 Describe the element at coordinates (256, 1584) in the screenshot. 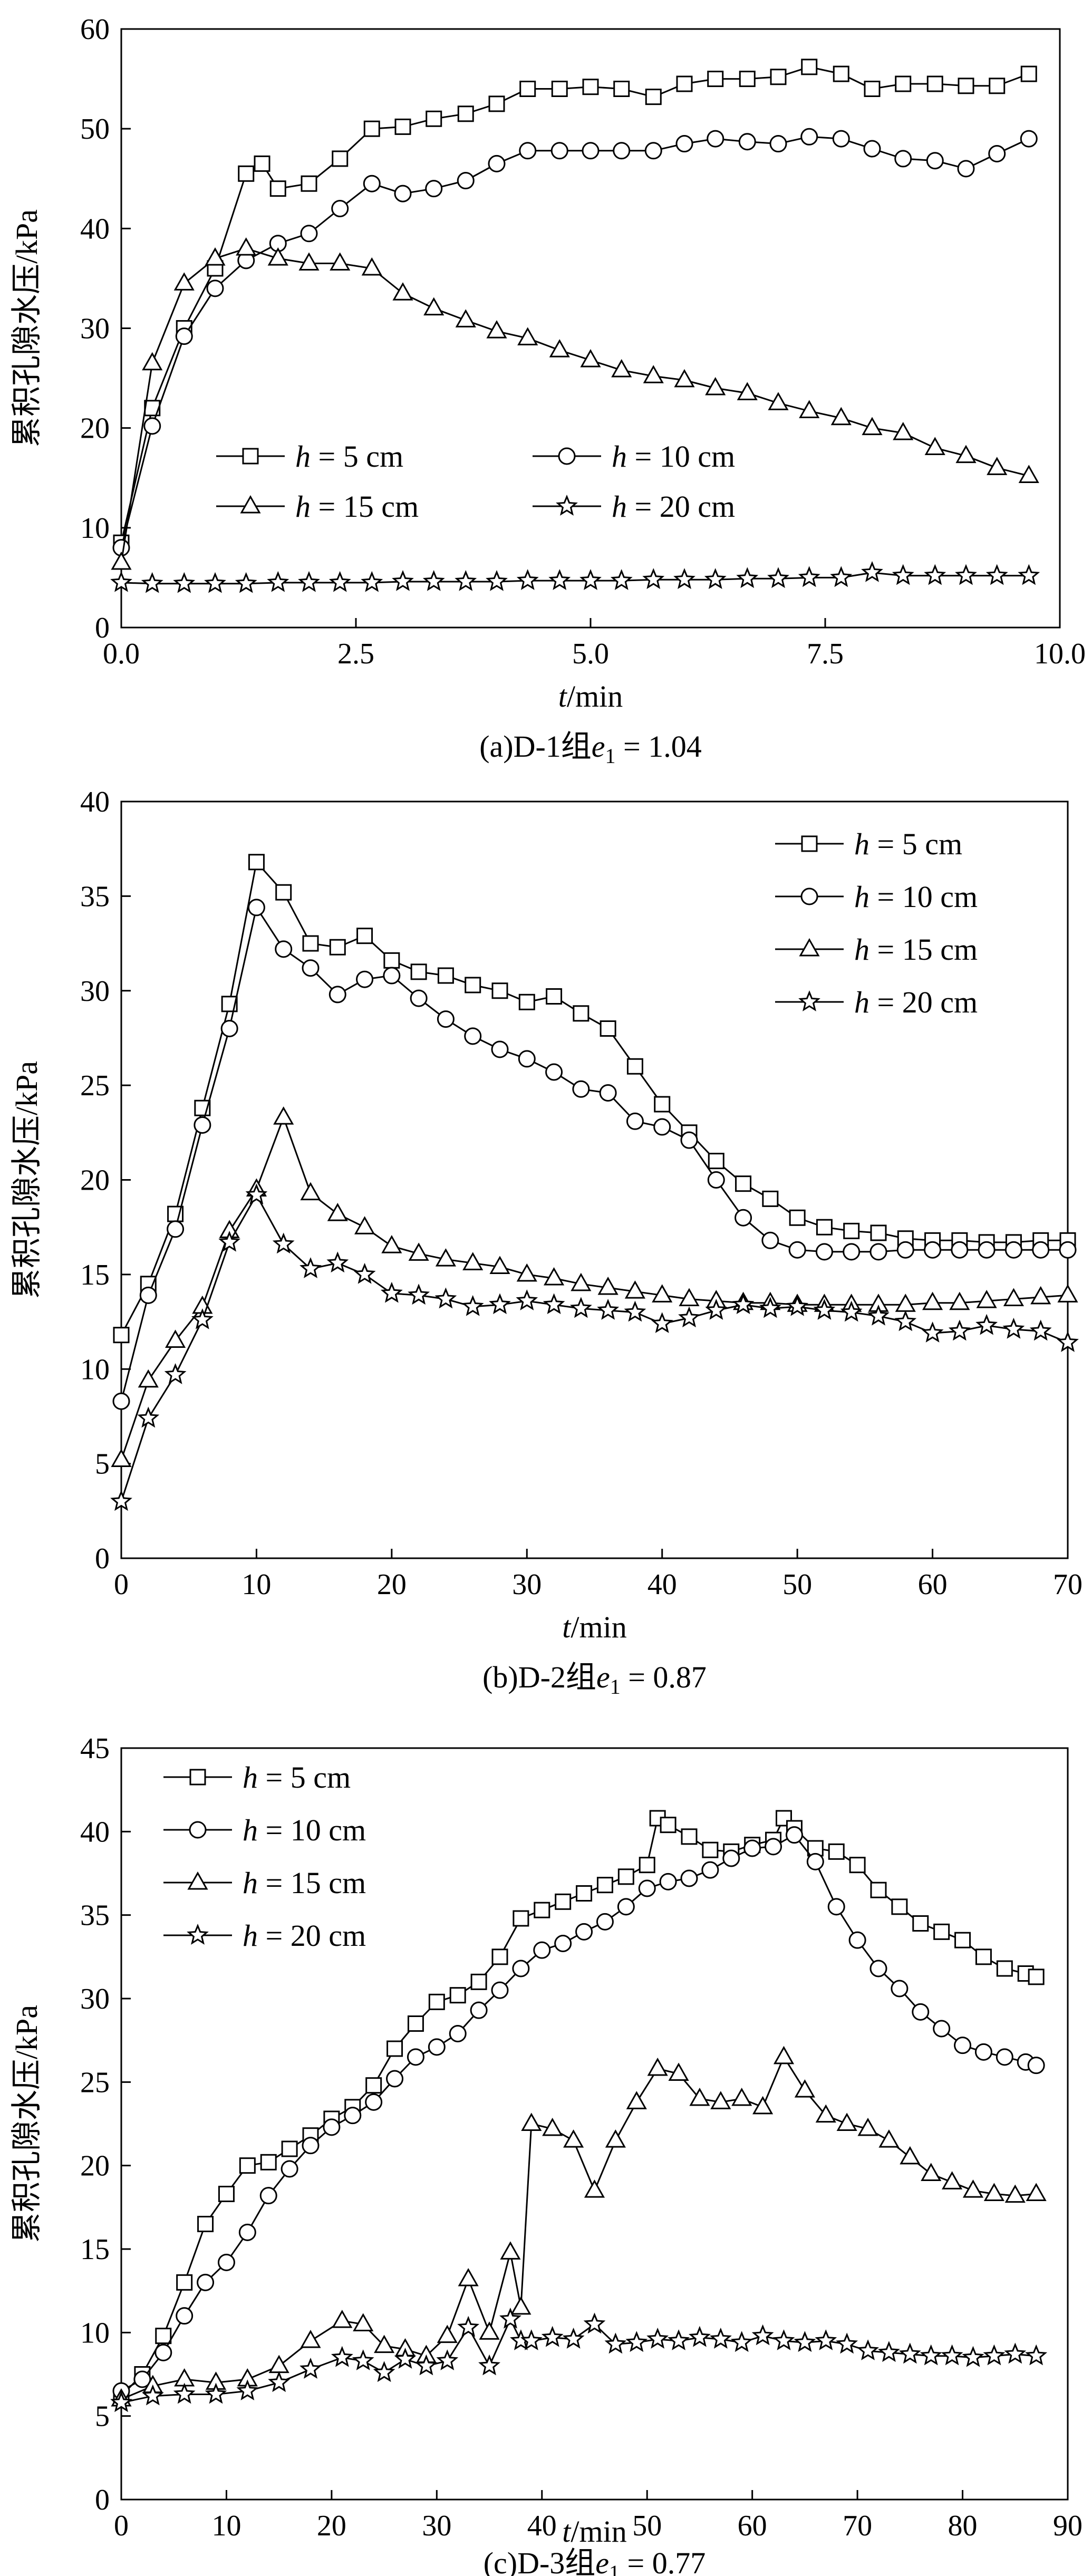

I see `x-tick-label: 10` at that location.